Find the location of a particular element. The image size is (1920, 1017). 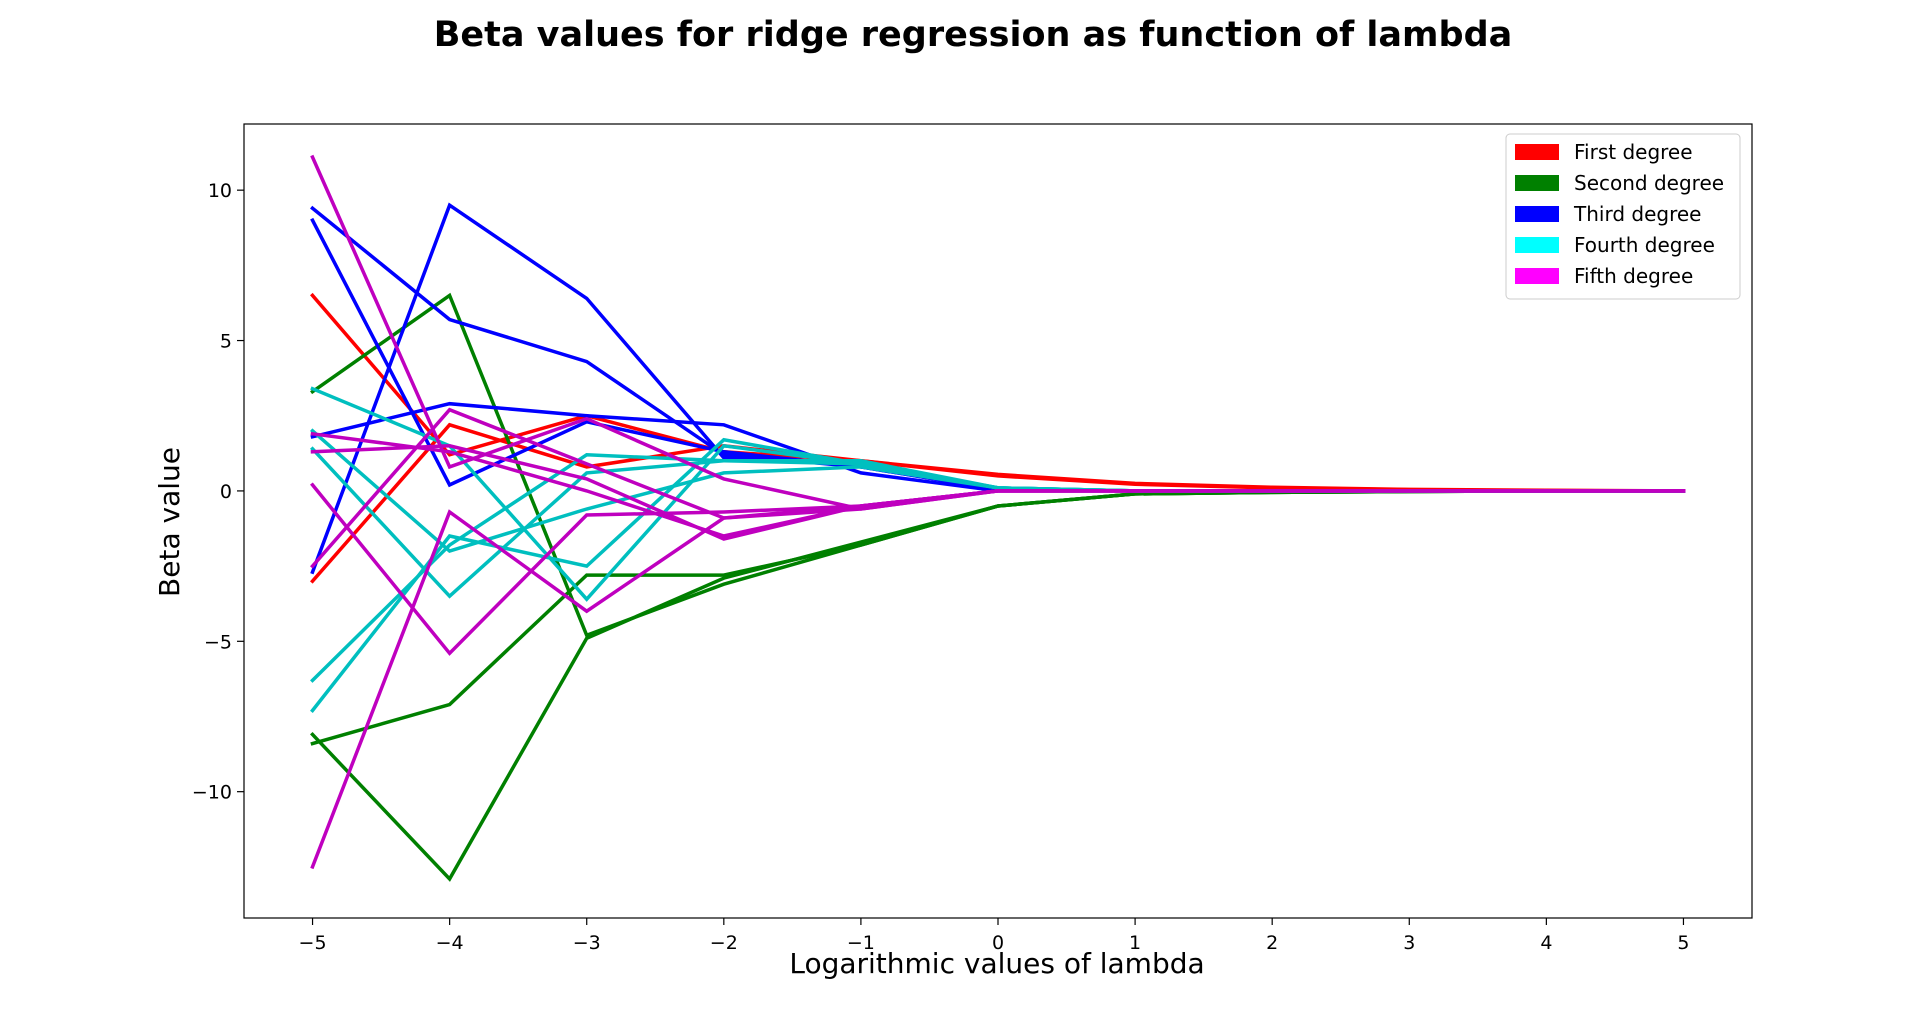

x-tick-label: 2 is located at coordinates (1272, 943).